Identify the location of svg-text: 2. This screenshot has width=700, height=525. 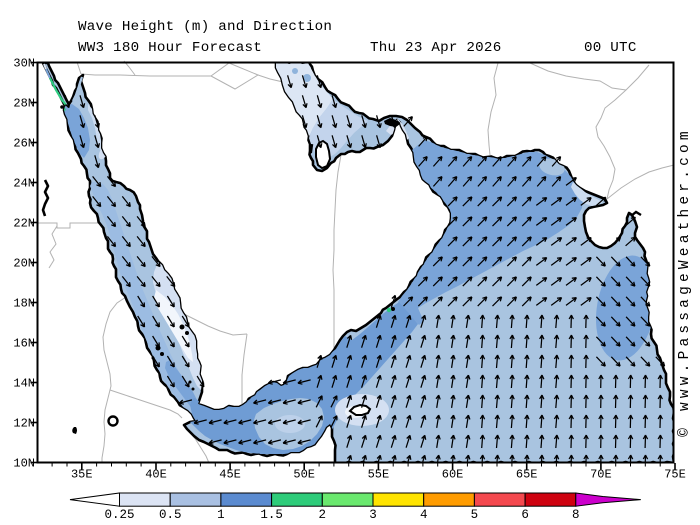
(323, 515).